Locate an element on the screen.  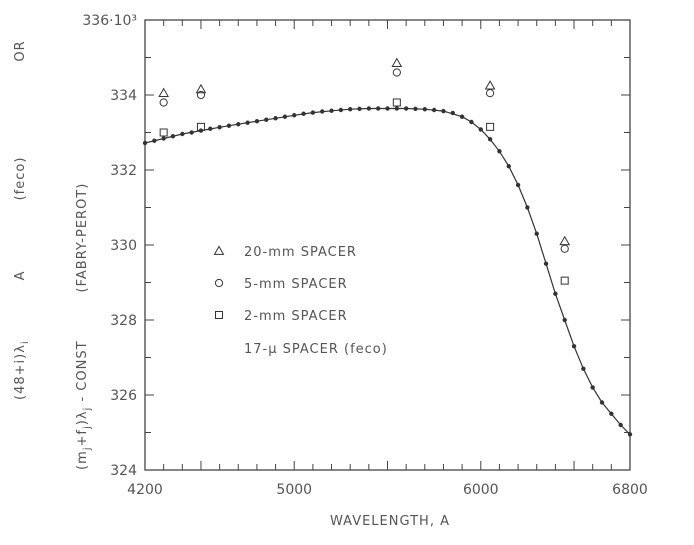
y-axis-title-inner: (mj+fj)λj - CONST(FABRY-PEROT) is located at coordinates (84, 326).